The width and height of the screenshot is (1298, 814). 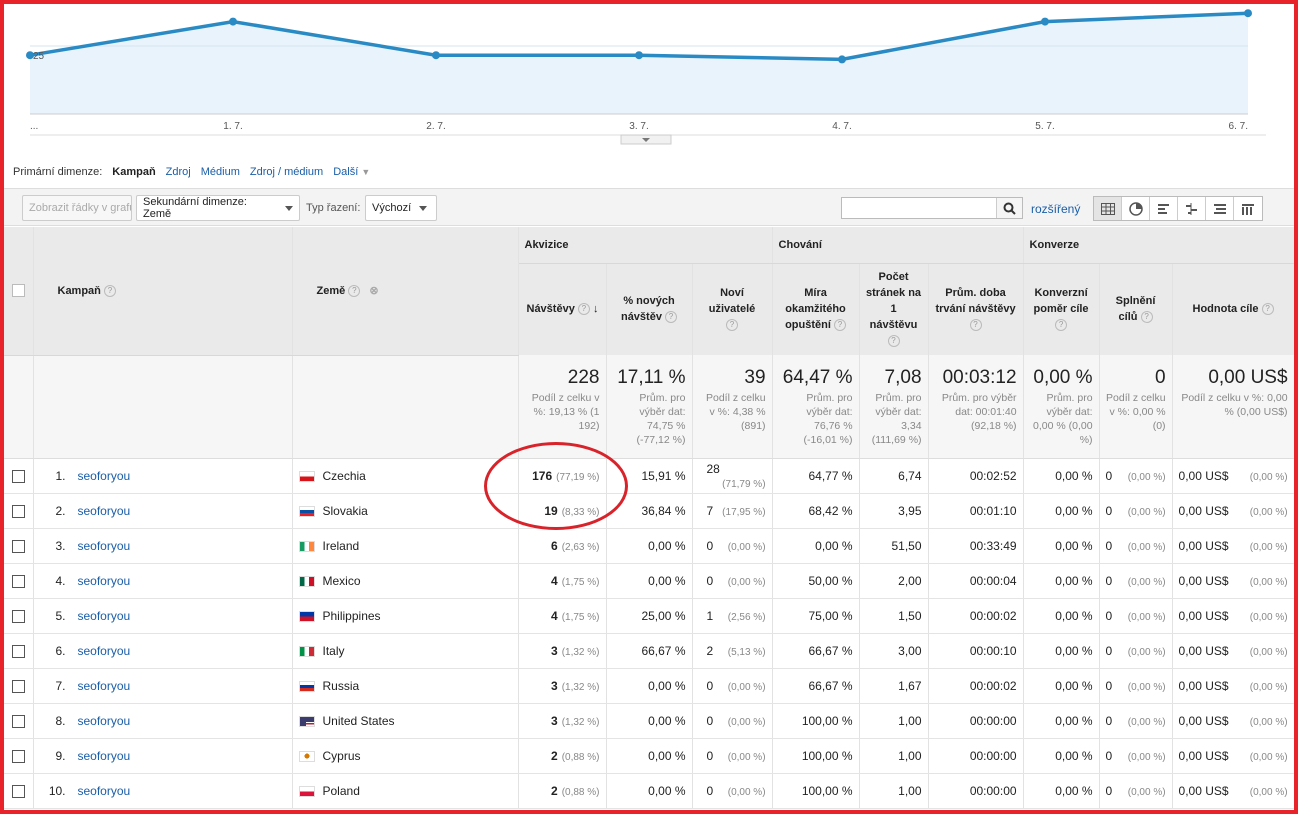 I want to click on campaign-cell: 8. seoforyou, so click(x=163, y=721).